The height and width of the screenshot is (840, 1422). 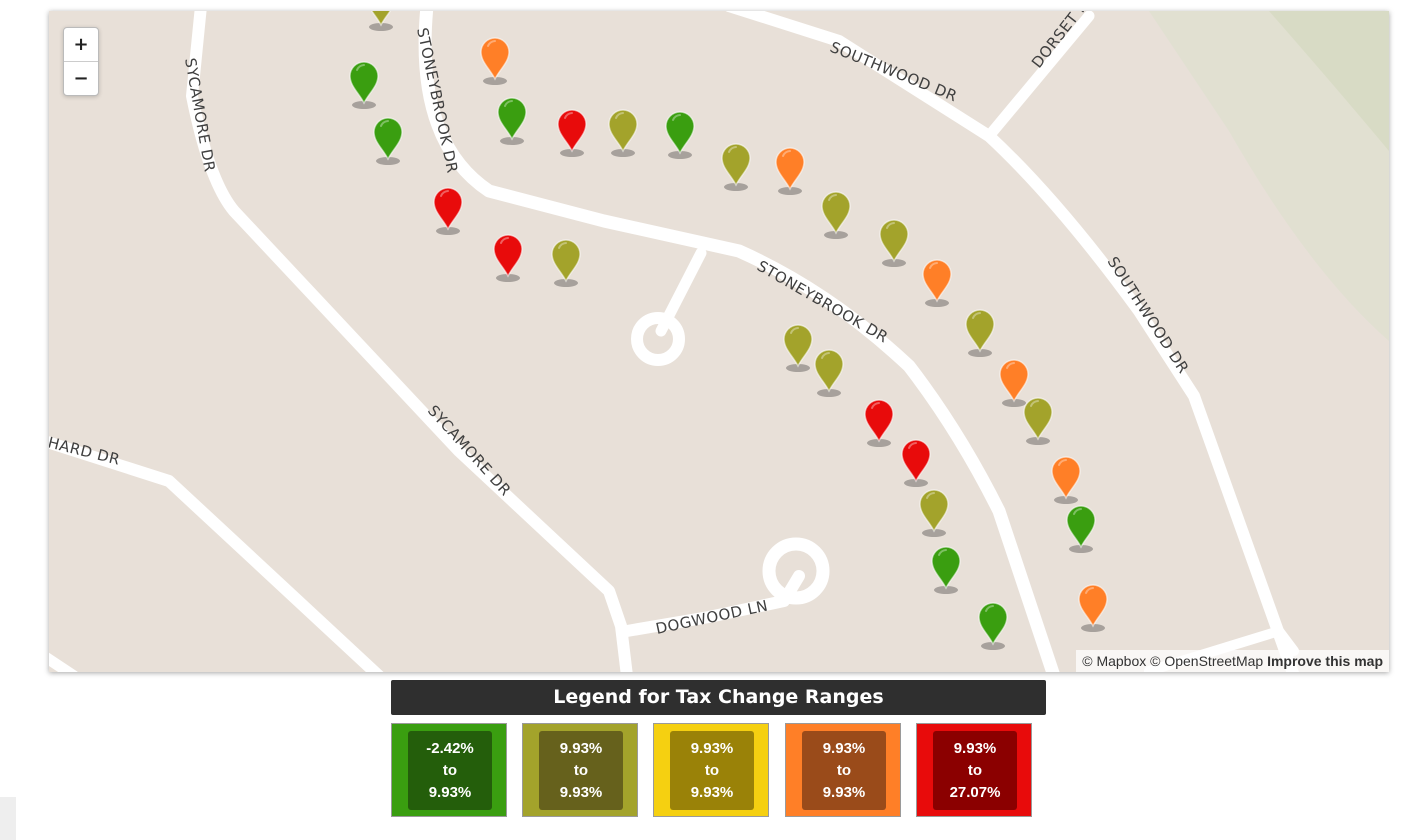 I want to click on legend-item-3-sep: to, so click(x=712, y=770).